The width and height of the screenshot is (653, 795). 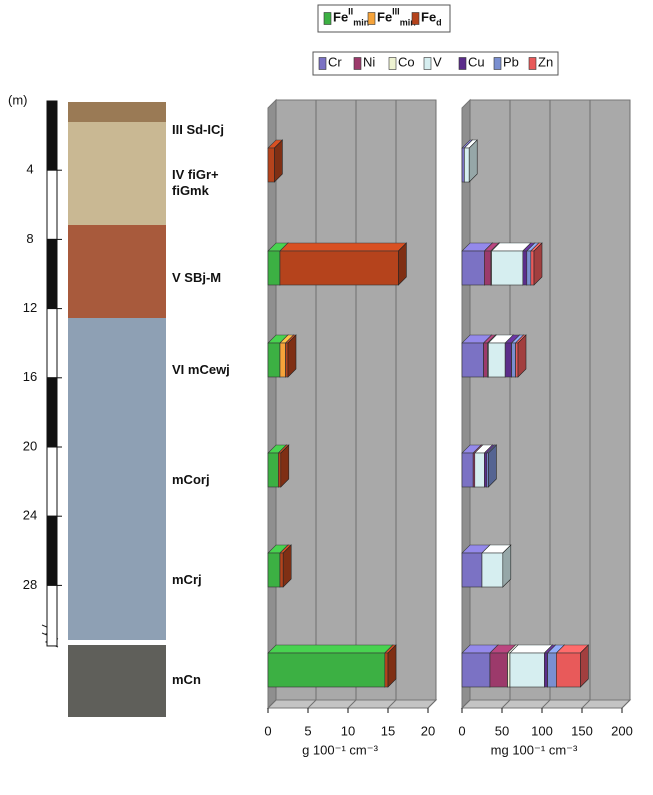 What do you see at coordinates (350, 12) in the screenshot?
I see `legend-superscript: II` at bounding box center [350, 12].